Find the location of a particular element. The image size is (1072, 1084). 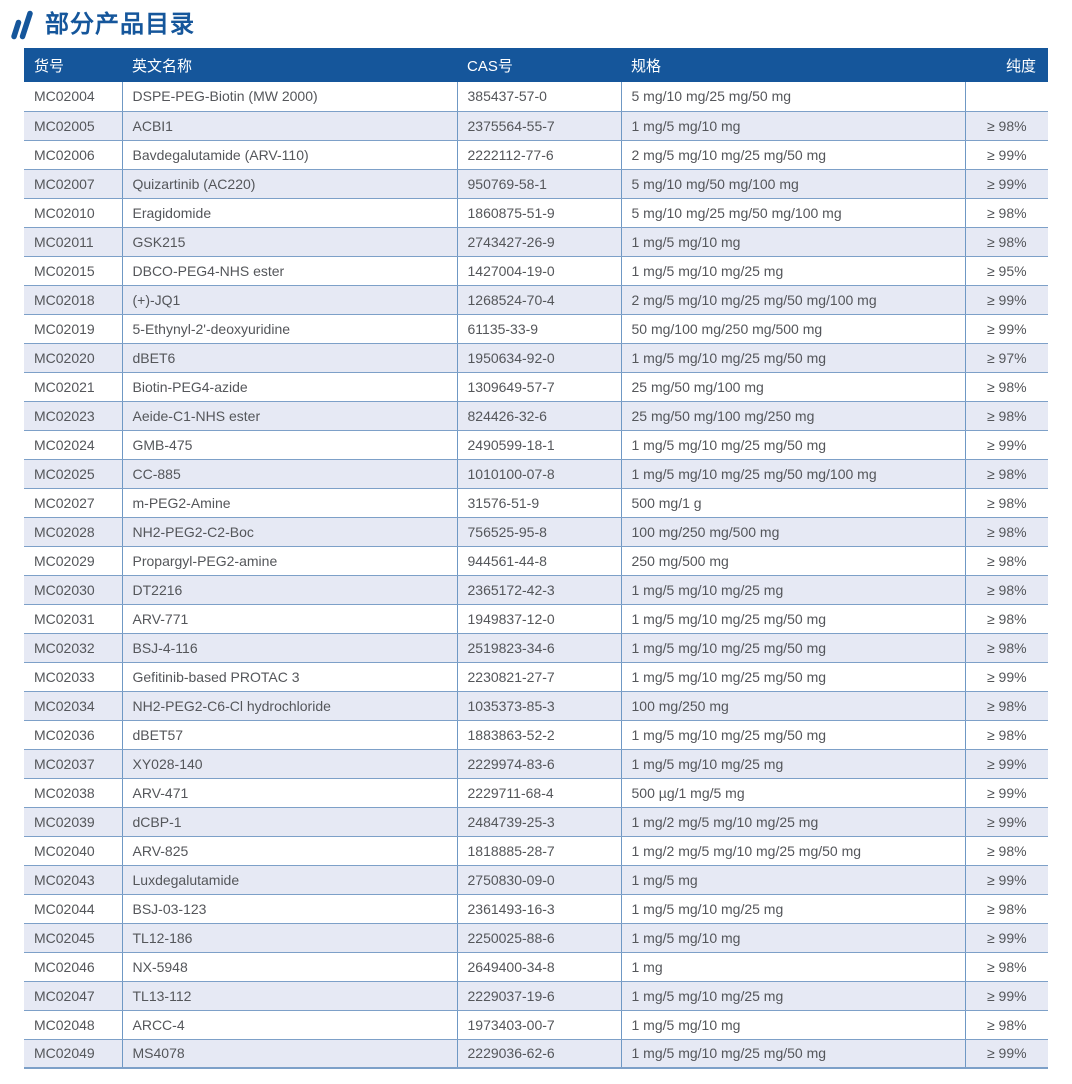

cell-code: MC02049 is located at coordinates (73, 1054).